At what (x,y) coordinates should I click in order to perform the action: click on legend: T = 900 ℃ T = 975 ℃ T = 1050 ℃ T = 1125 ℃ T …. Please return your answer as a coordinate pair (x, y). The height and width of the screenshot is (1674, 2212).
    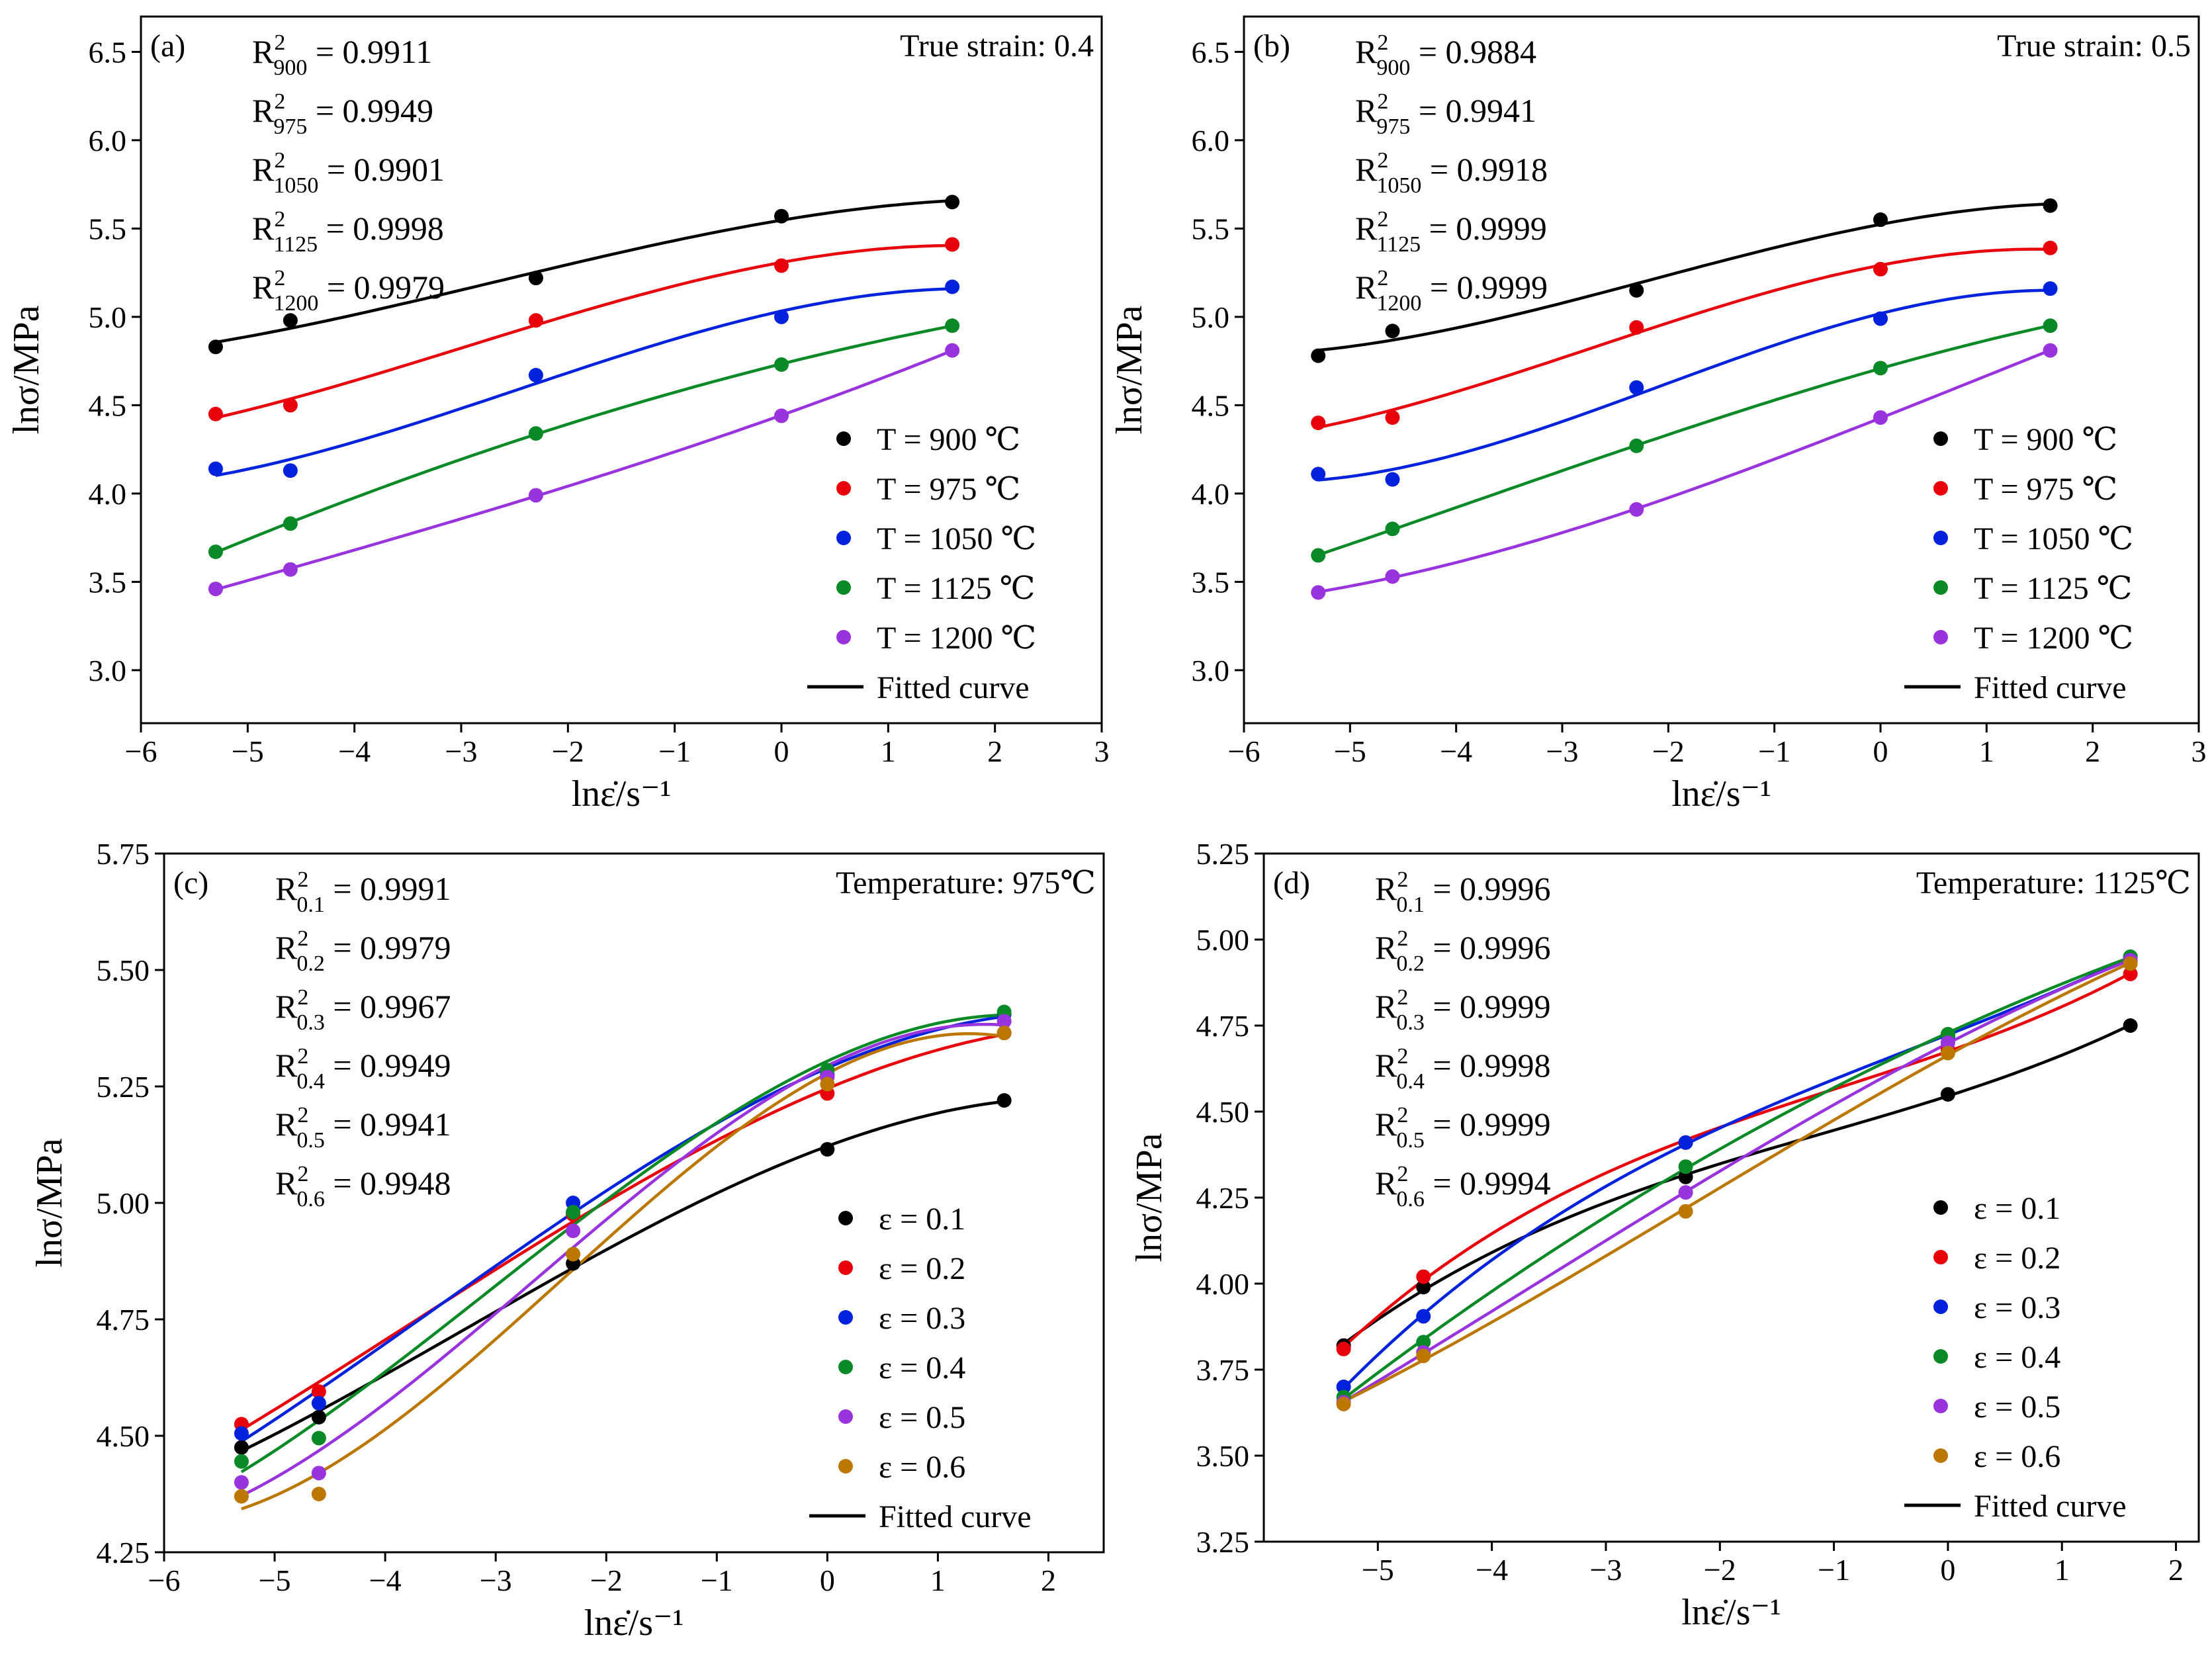
    Looking at the image, I should click on (2018, 563).